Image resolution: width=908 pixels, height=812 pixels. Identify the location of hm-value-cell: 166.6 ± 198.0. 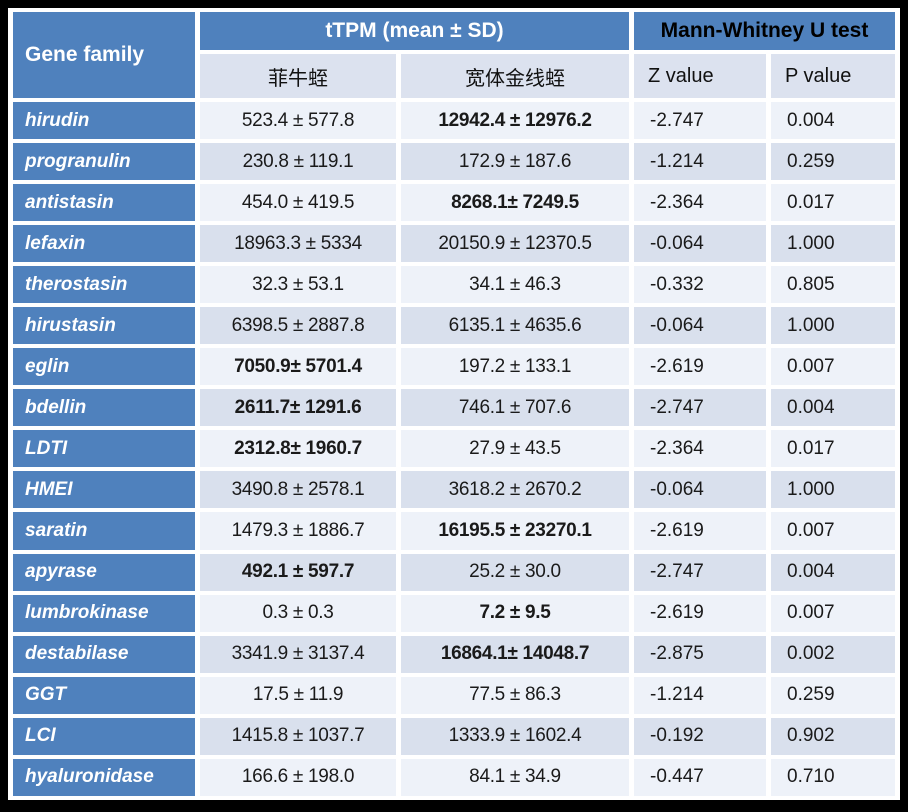
(298, 777).